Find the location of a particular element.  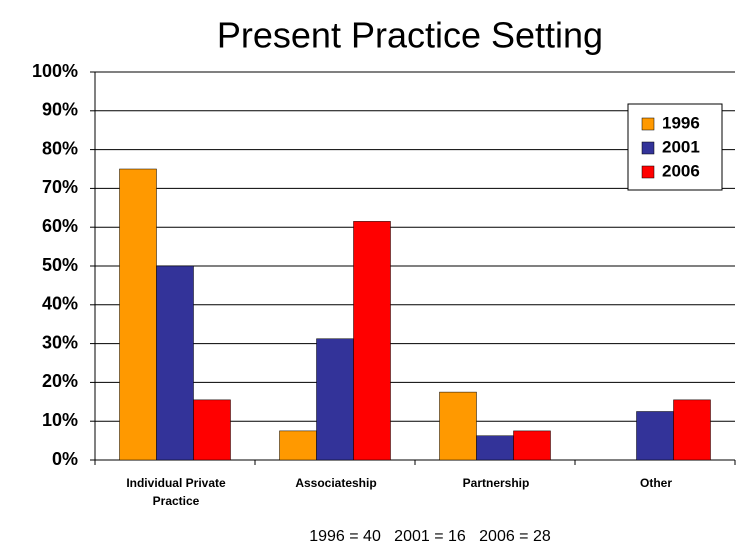

x-tick-label: Partnership is located at coordinates (496, 483).